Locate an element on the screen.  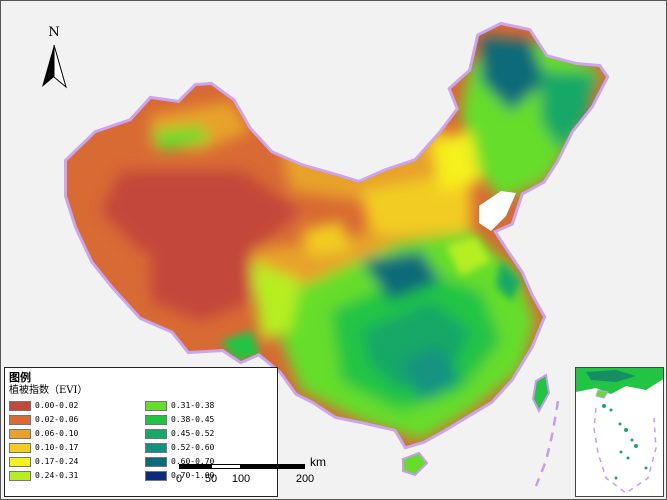
legend-item: 0.52-0.60 is located at coordinates (209, 447).